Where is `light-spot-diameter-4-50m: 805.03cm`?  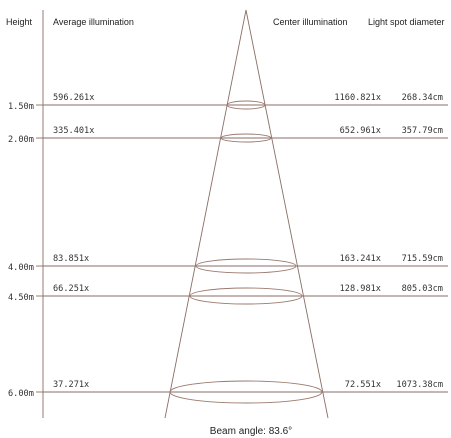
light-spot-diameter-4-50m: 805.03cm is located at coordinates (422, 289).